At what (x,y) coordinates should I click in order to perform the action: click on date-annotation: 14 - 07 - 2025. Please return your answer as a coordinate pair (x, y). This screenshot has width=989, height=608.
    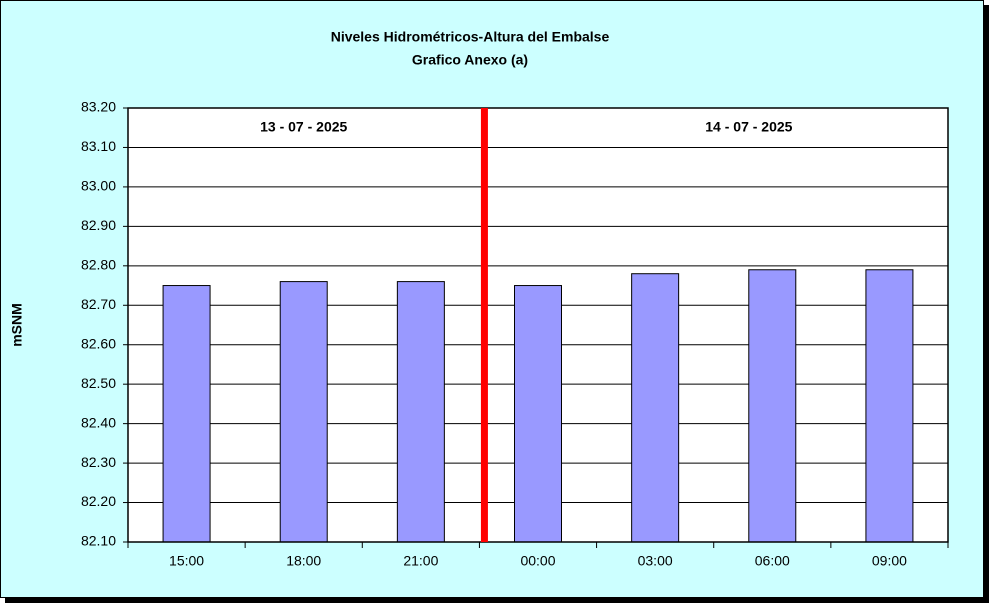
    Looking at the image, I should click on (748, 127).